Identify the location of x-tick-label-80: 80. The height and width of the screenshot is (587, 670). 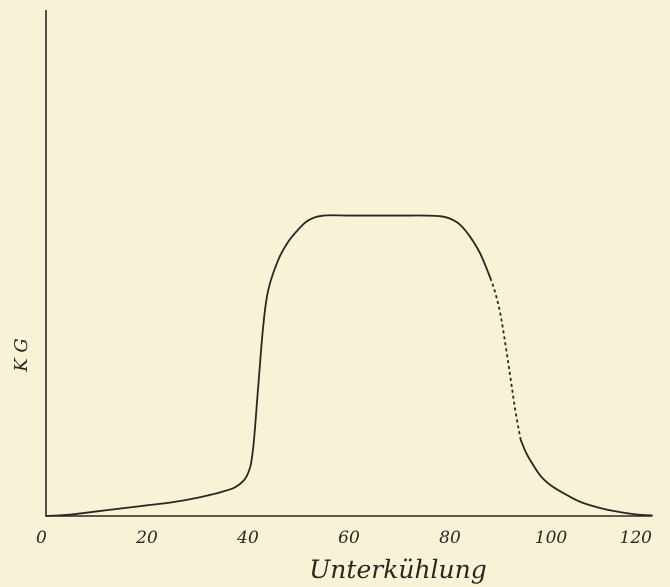
(450, 538).